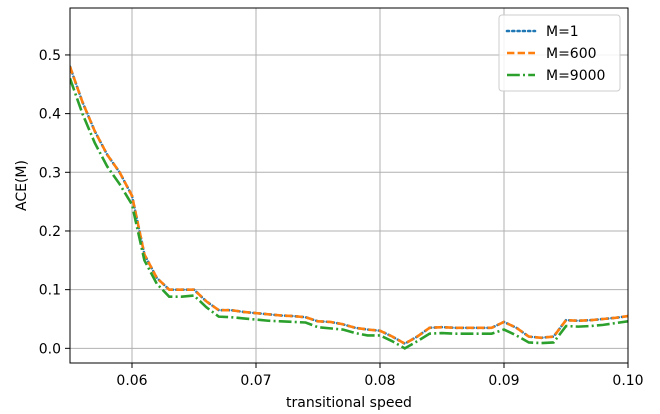 Image resolution: width=660 pixels, height=414 pixels. What do you see at coordinates (50, 173) in the screenshot?
I see `y-tick-label: 0.3` at bounding box center [50, 173].